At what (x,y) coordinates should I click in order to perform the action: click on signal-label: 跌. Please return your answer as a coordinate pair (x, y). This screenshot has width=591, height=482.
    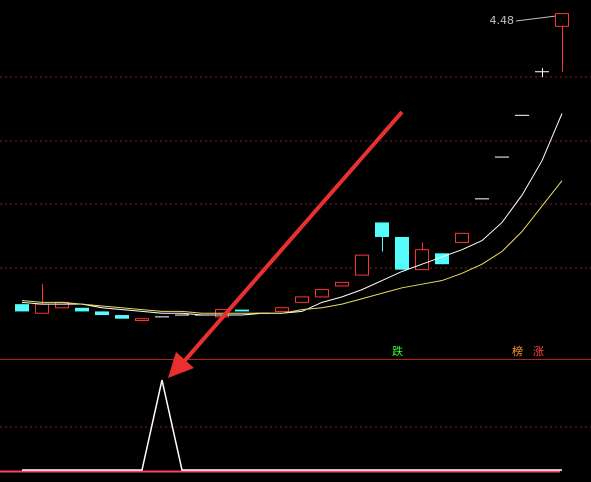
    Looking at the image, I should click on (397, 351).